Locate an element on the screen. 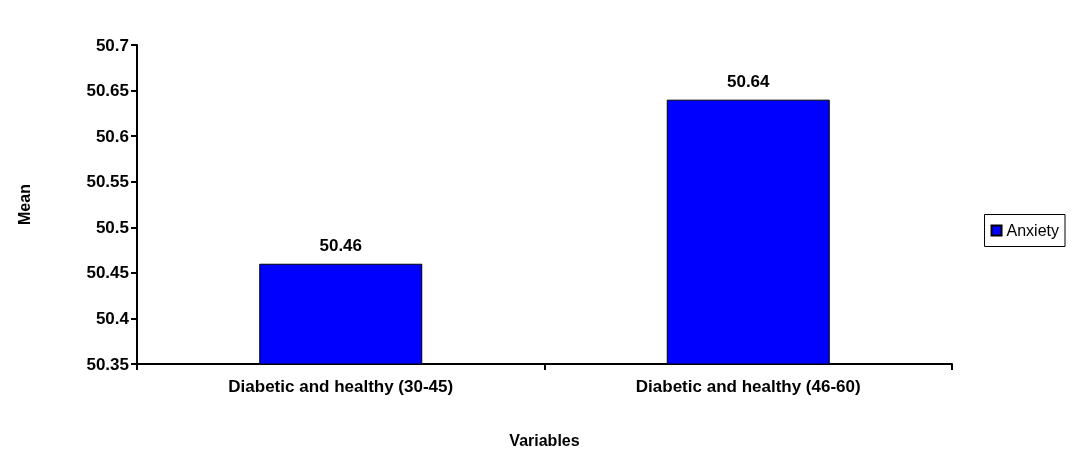  data-label: 50.46 is located at coordinates (341, 245).